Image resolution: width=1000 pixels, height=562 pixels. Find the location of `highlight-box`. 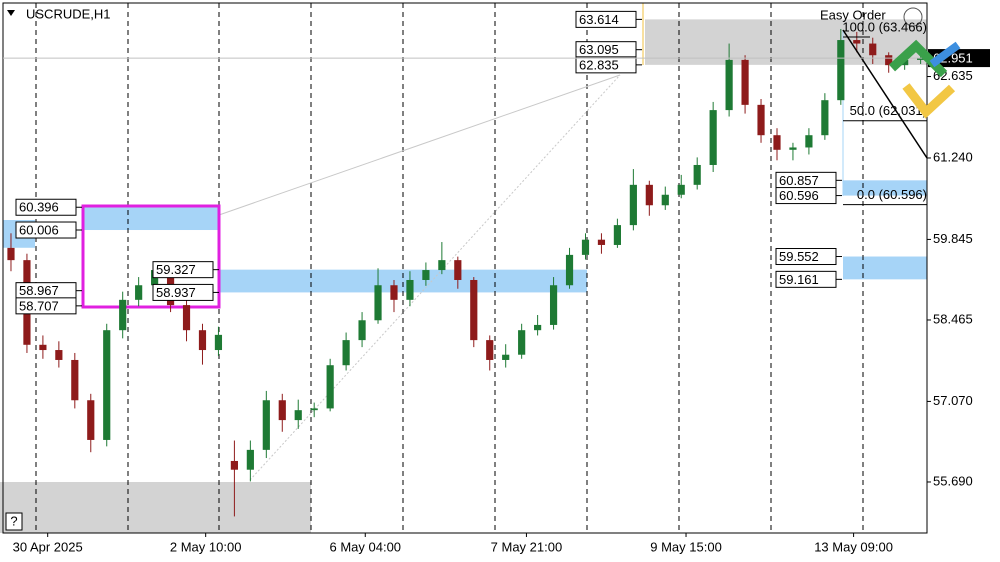

highlight-box is located at coordinates (151, 256).